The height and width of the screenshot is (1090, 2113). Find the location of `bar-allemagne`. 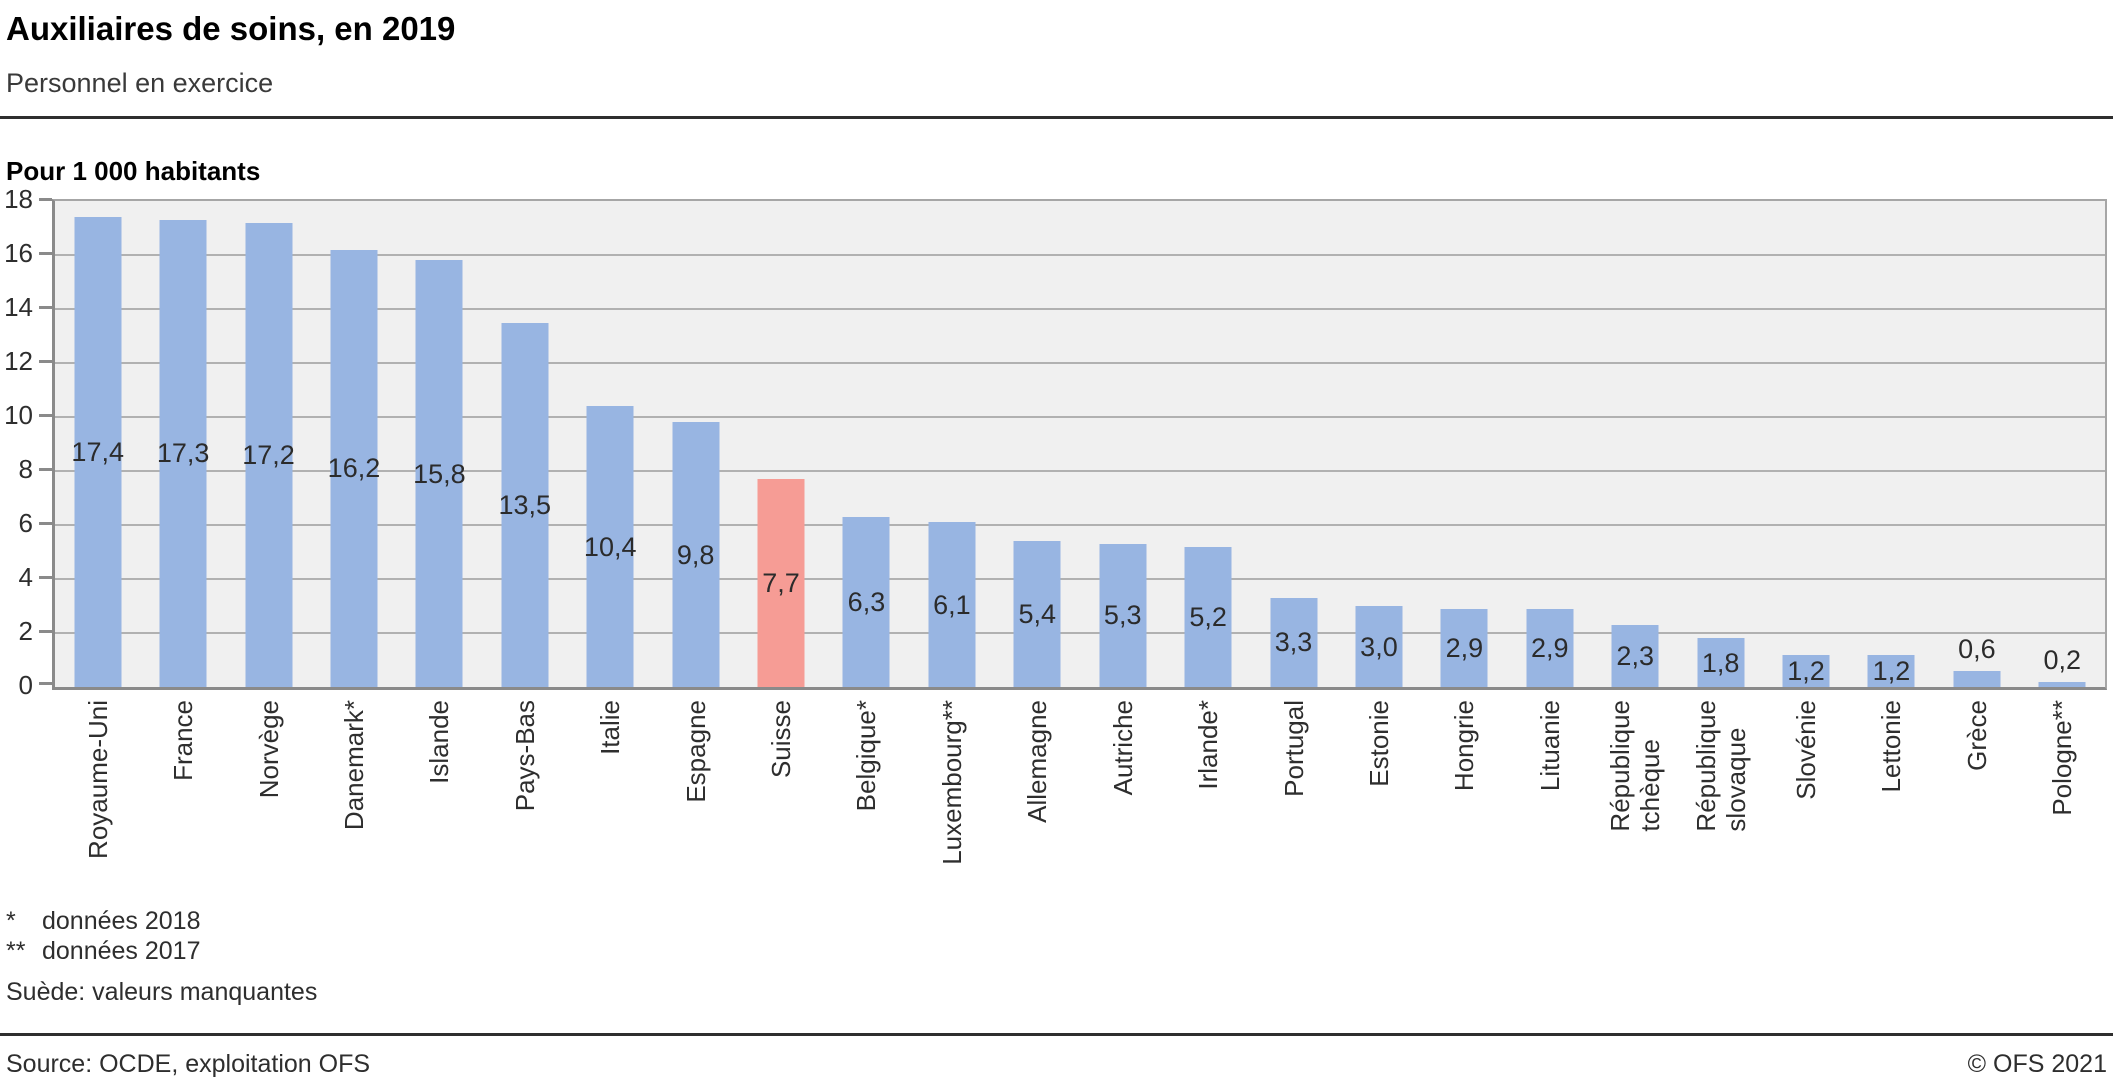

bar-allemagne is located at coordinates (1037, 614).